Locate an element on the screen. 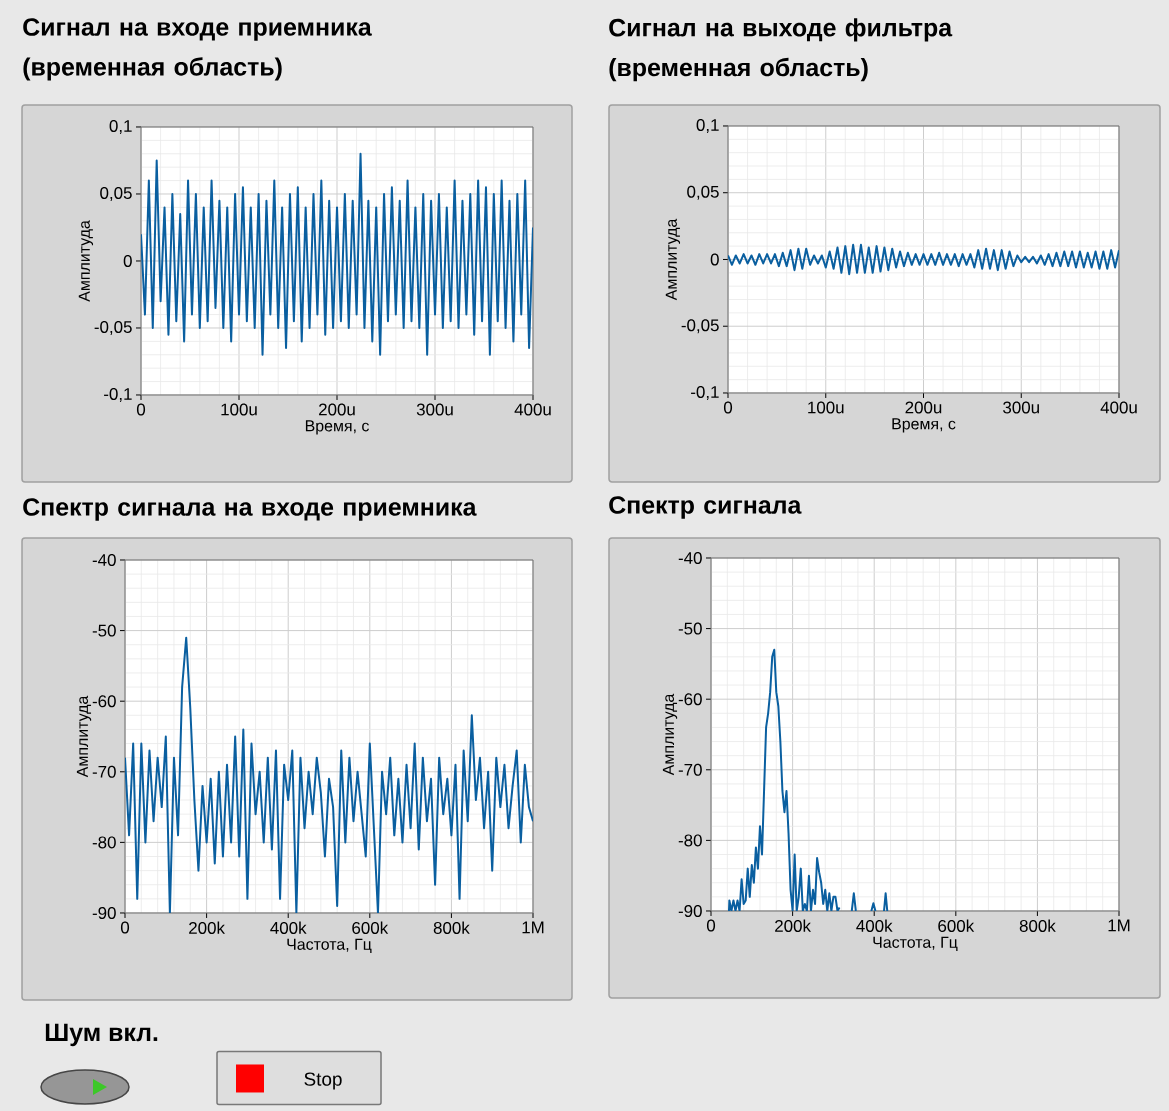  chart-title: Спектр сигнала на входе приемника is located at coordinates (250, 509).